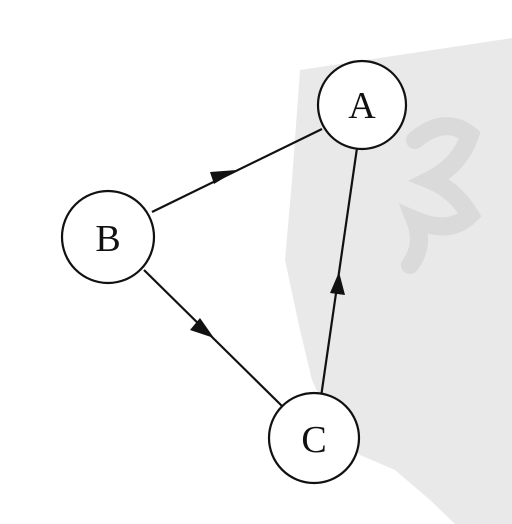 The height and width of the screenshot is (524, 512). I want to click on node-a-label: A, so click(362, 106).